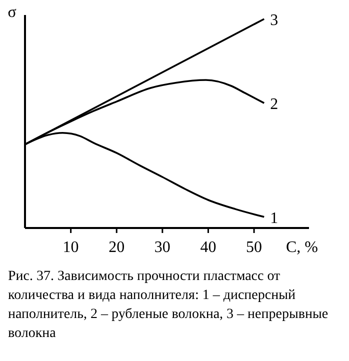  I want to click on series-label: 3, so click(274, 20).